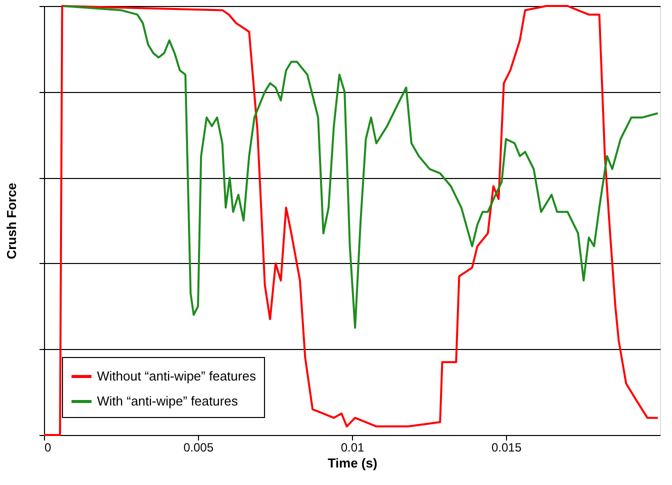 This screenshot has height=485, width=672. Describe the element at coordinates (352, 447) in the screenshot. I see `x-tick-label: 0.01` at that location.